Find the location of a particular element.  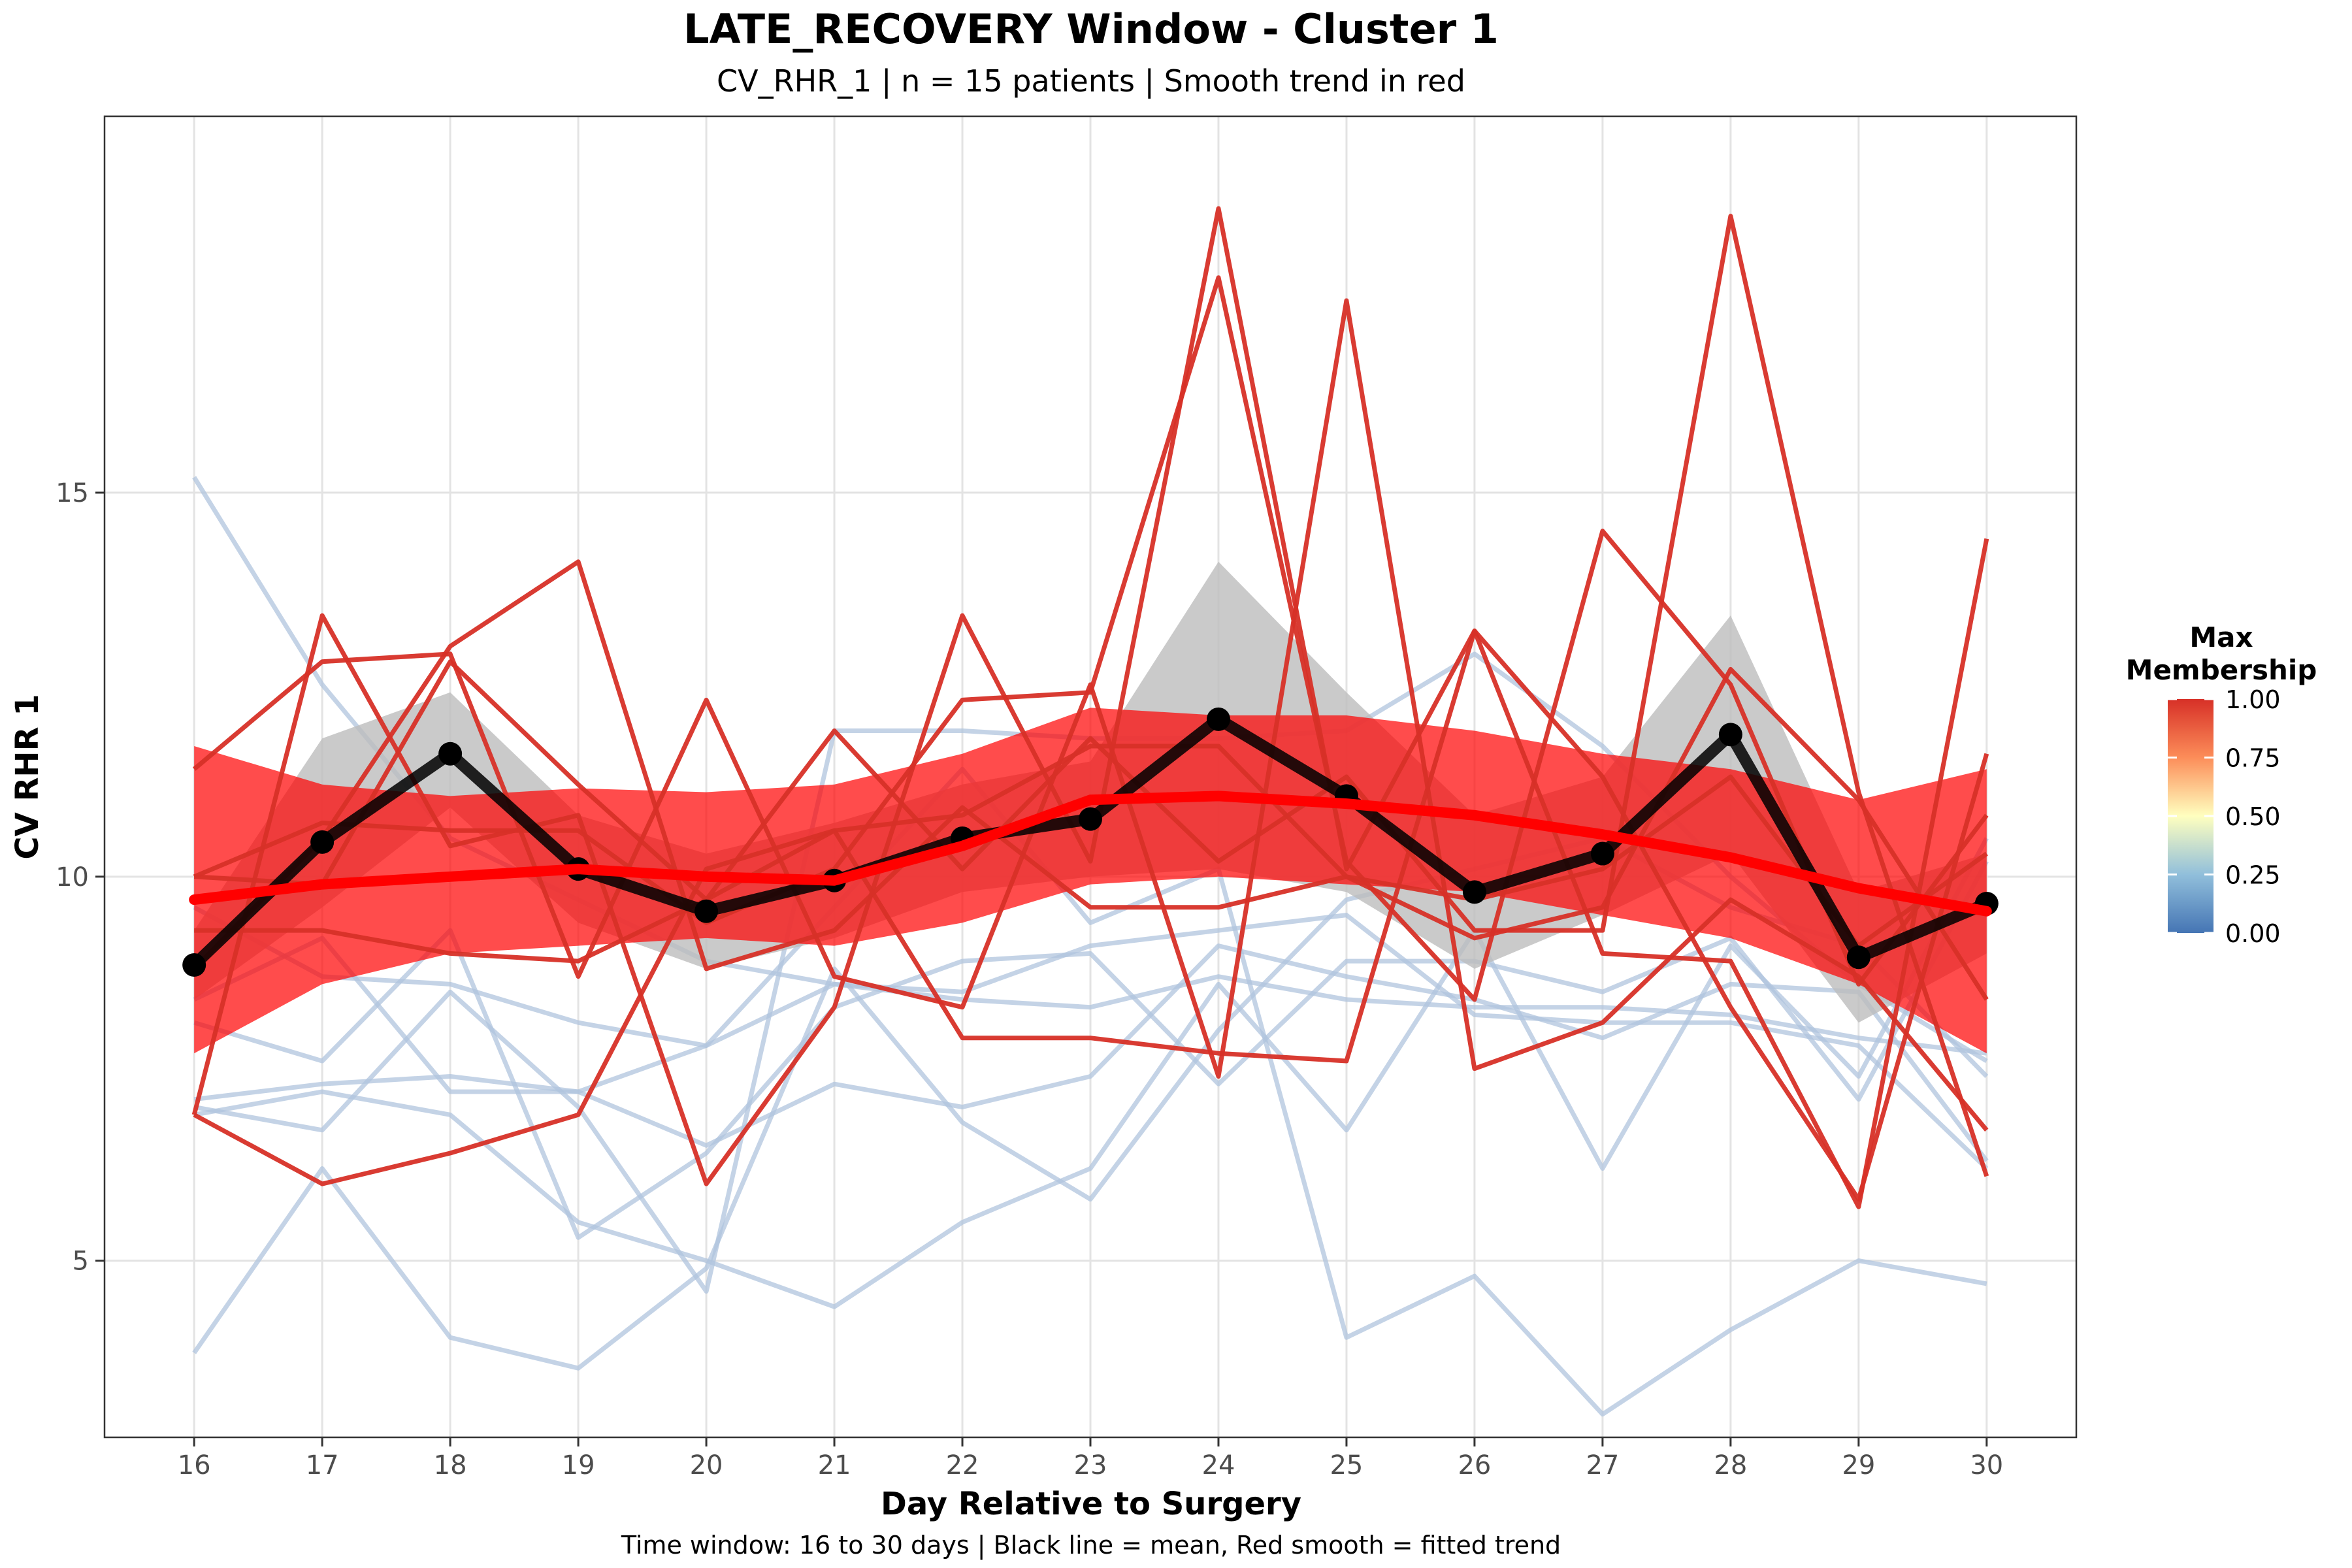

x-tick-label: 27 is located at coordinates (1602, 1465).